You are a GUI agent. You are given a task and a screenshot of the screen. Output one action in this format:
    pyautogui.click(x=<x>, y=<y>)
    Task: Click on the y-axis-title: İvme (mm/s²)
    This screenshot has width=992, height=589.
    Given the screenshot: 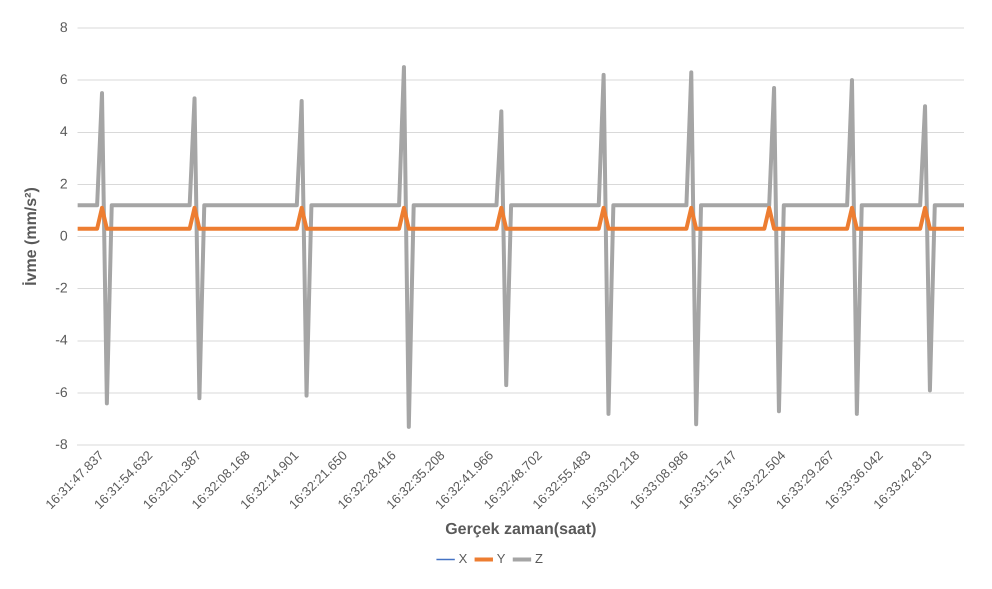 What is the action you would take?
    pyautogui.click(x=31, y=236)
    